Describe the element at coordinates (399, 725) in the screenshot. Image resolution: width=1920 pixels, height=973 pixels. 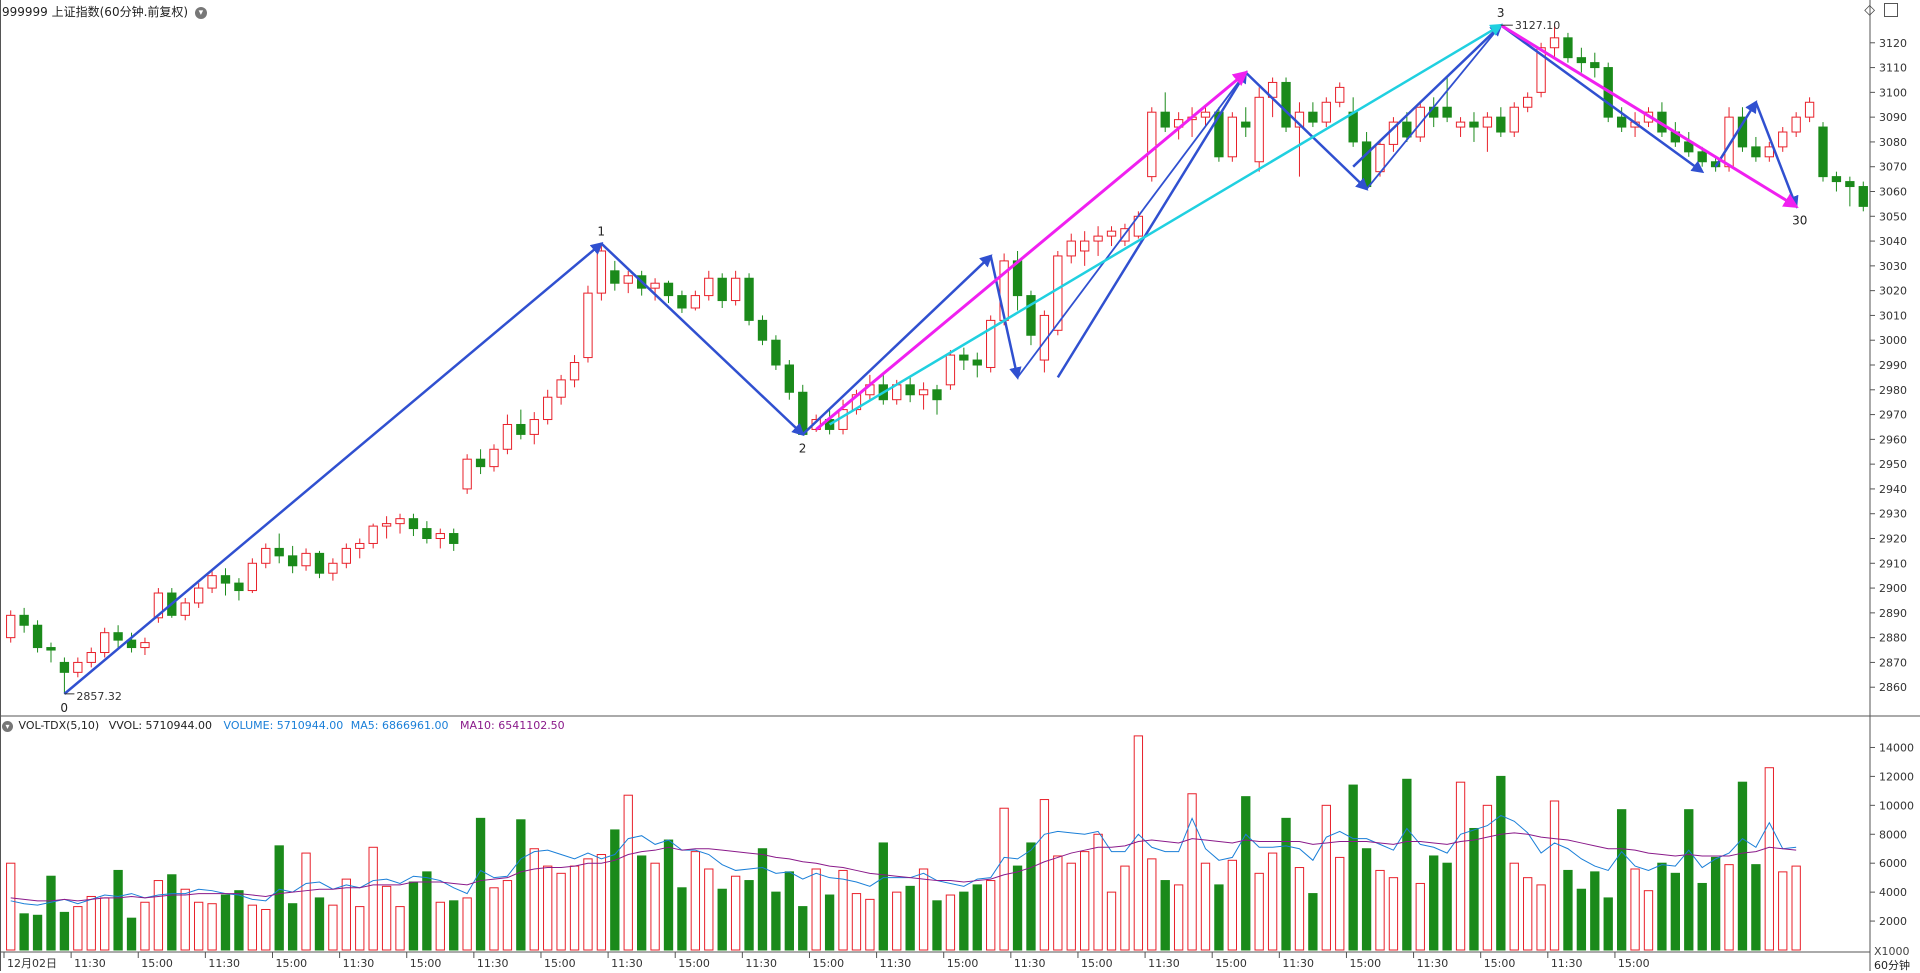
I see `ma5-value: MA5: 6866961.00` at that location.